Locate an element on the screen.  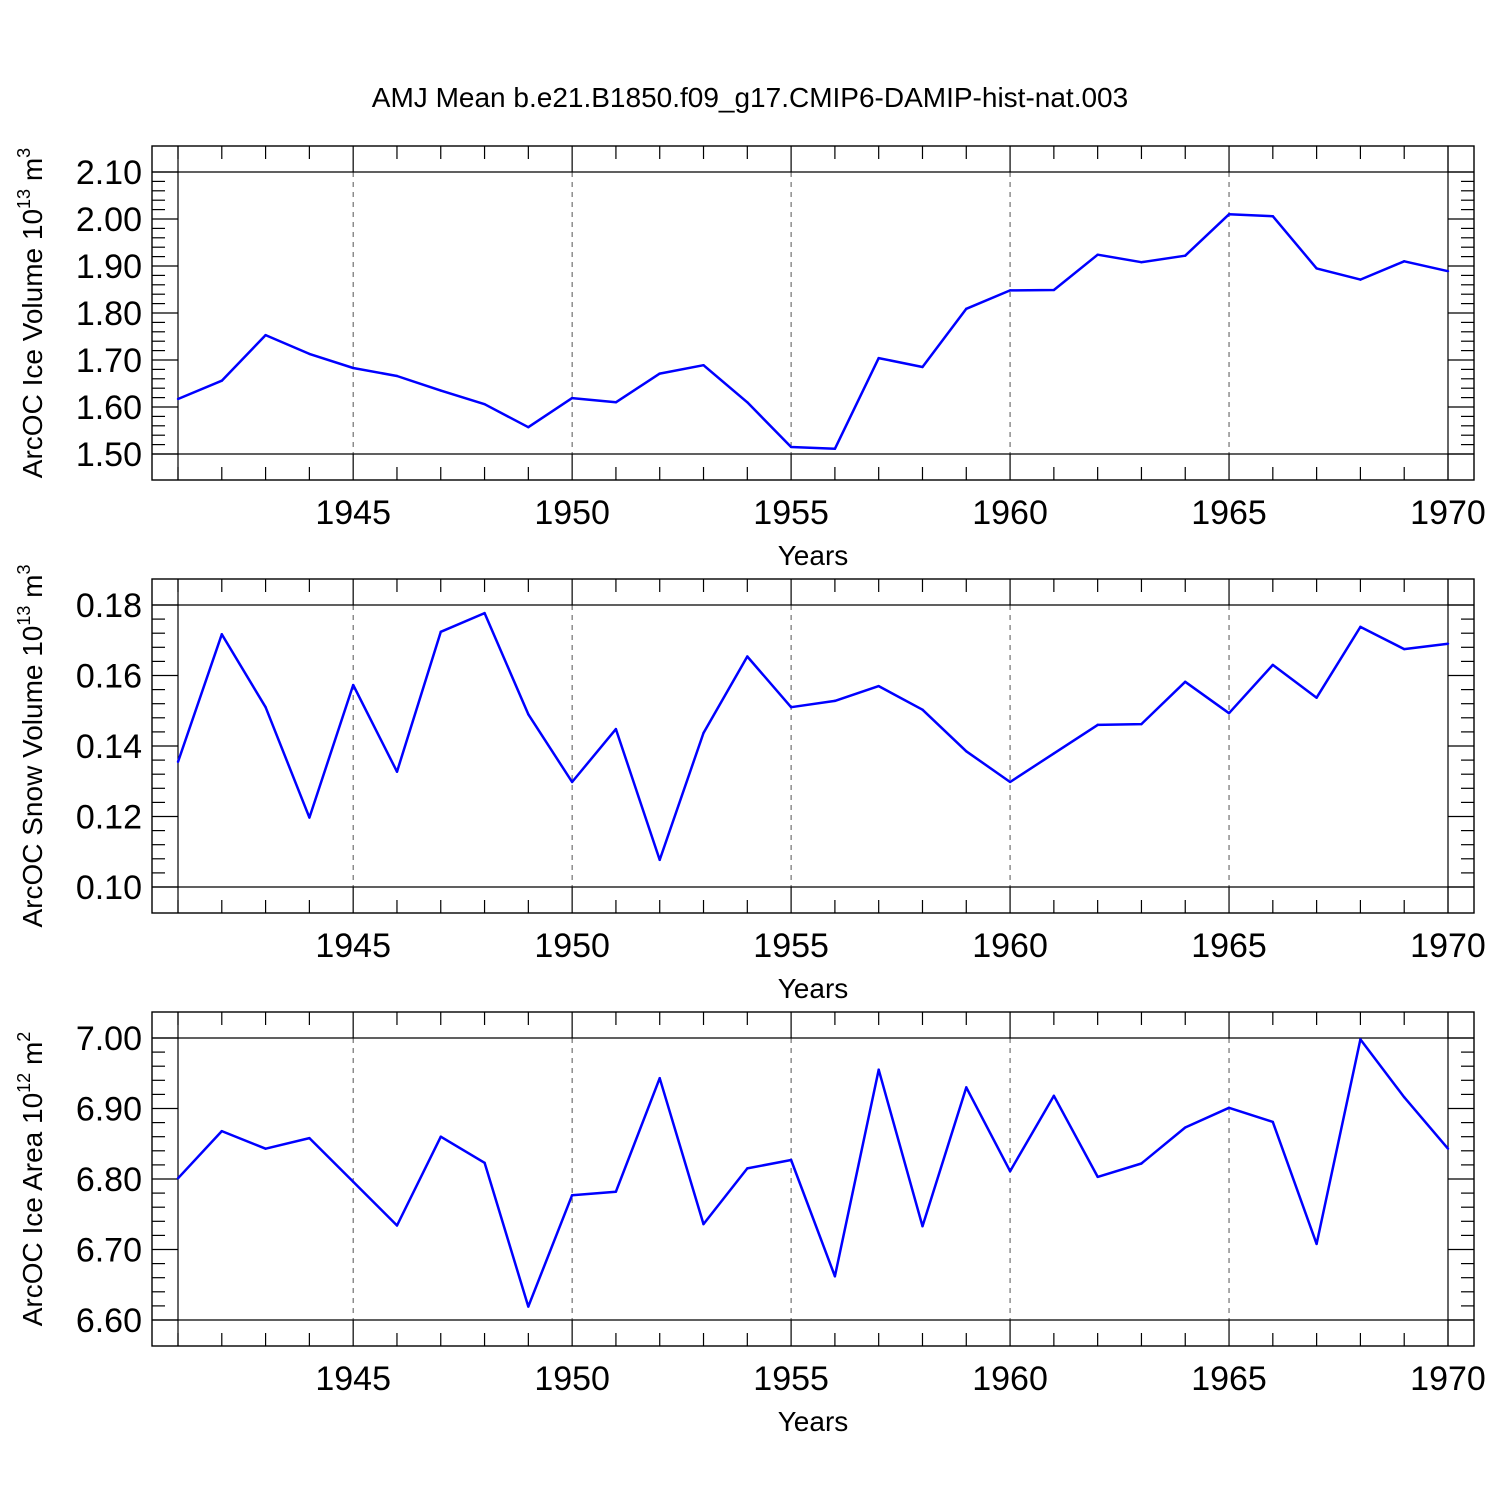
y-tick-label: 6.70 is located at coordinates (109, 1251).